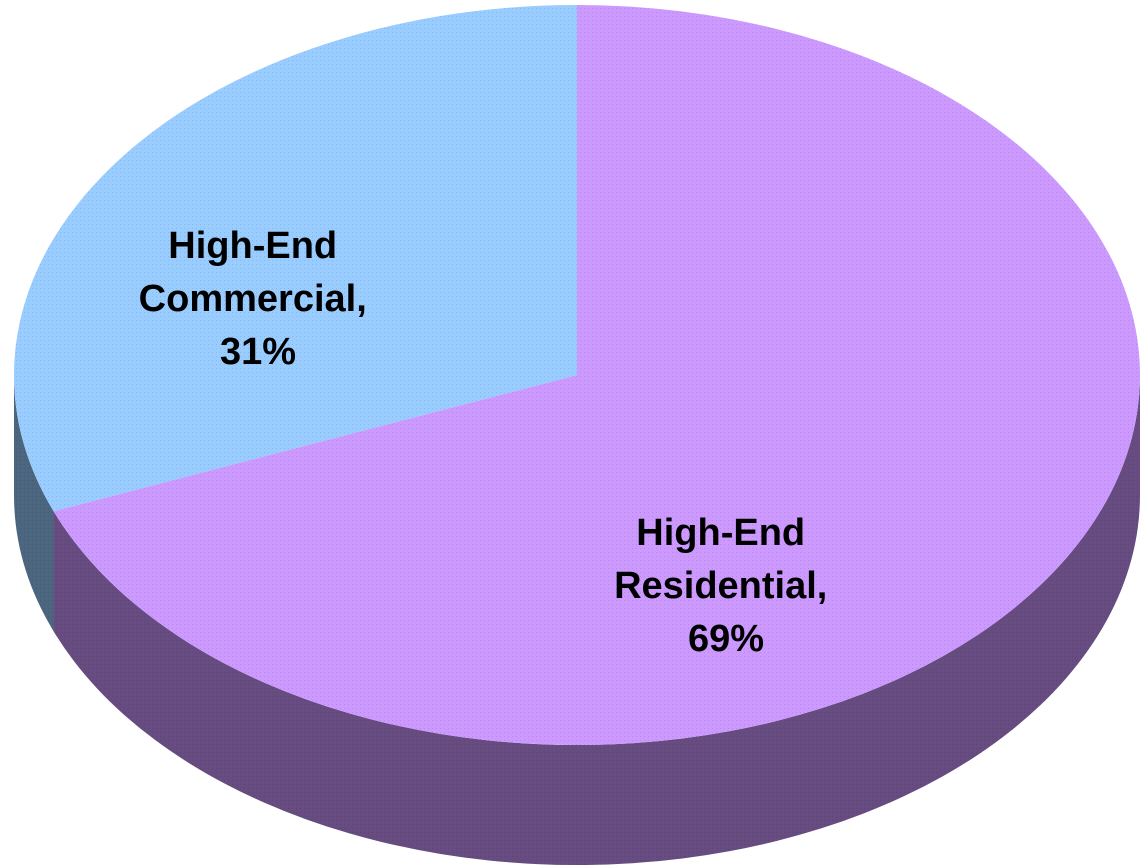 This screenshot has height=865, width=1140. I want to click on label-commercial-line-1: High-End, so click(252, 246).